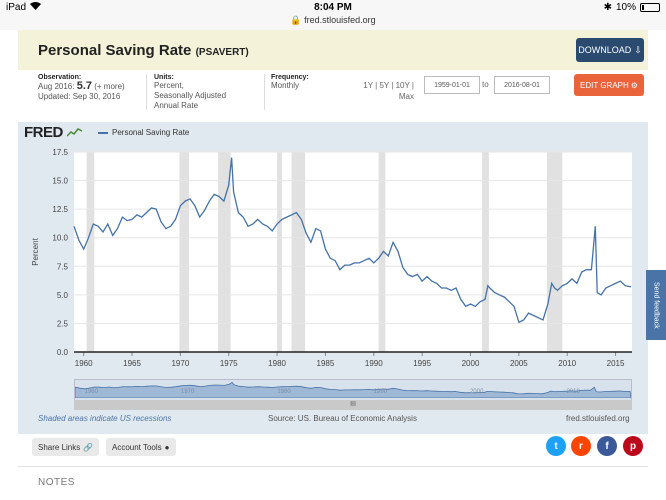 The image size is (666, 500). I want to click on units-value-2: Seasonally Adjusted, so click(190, 95).